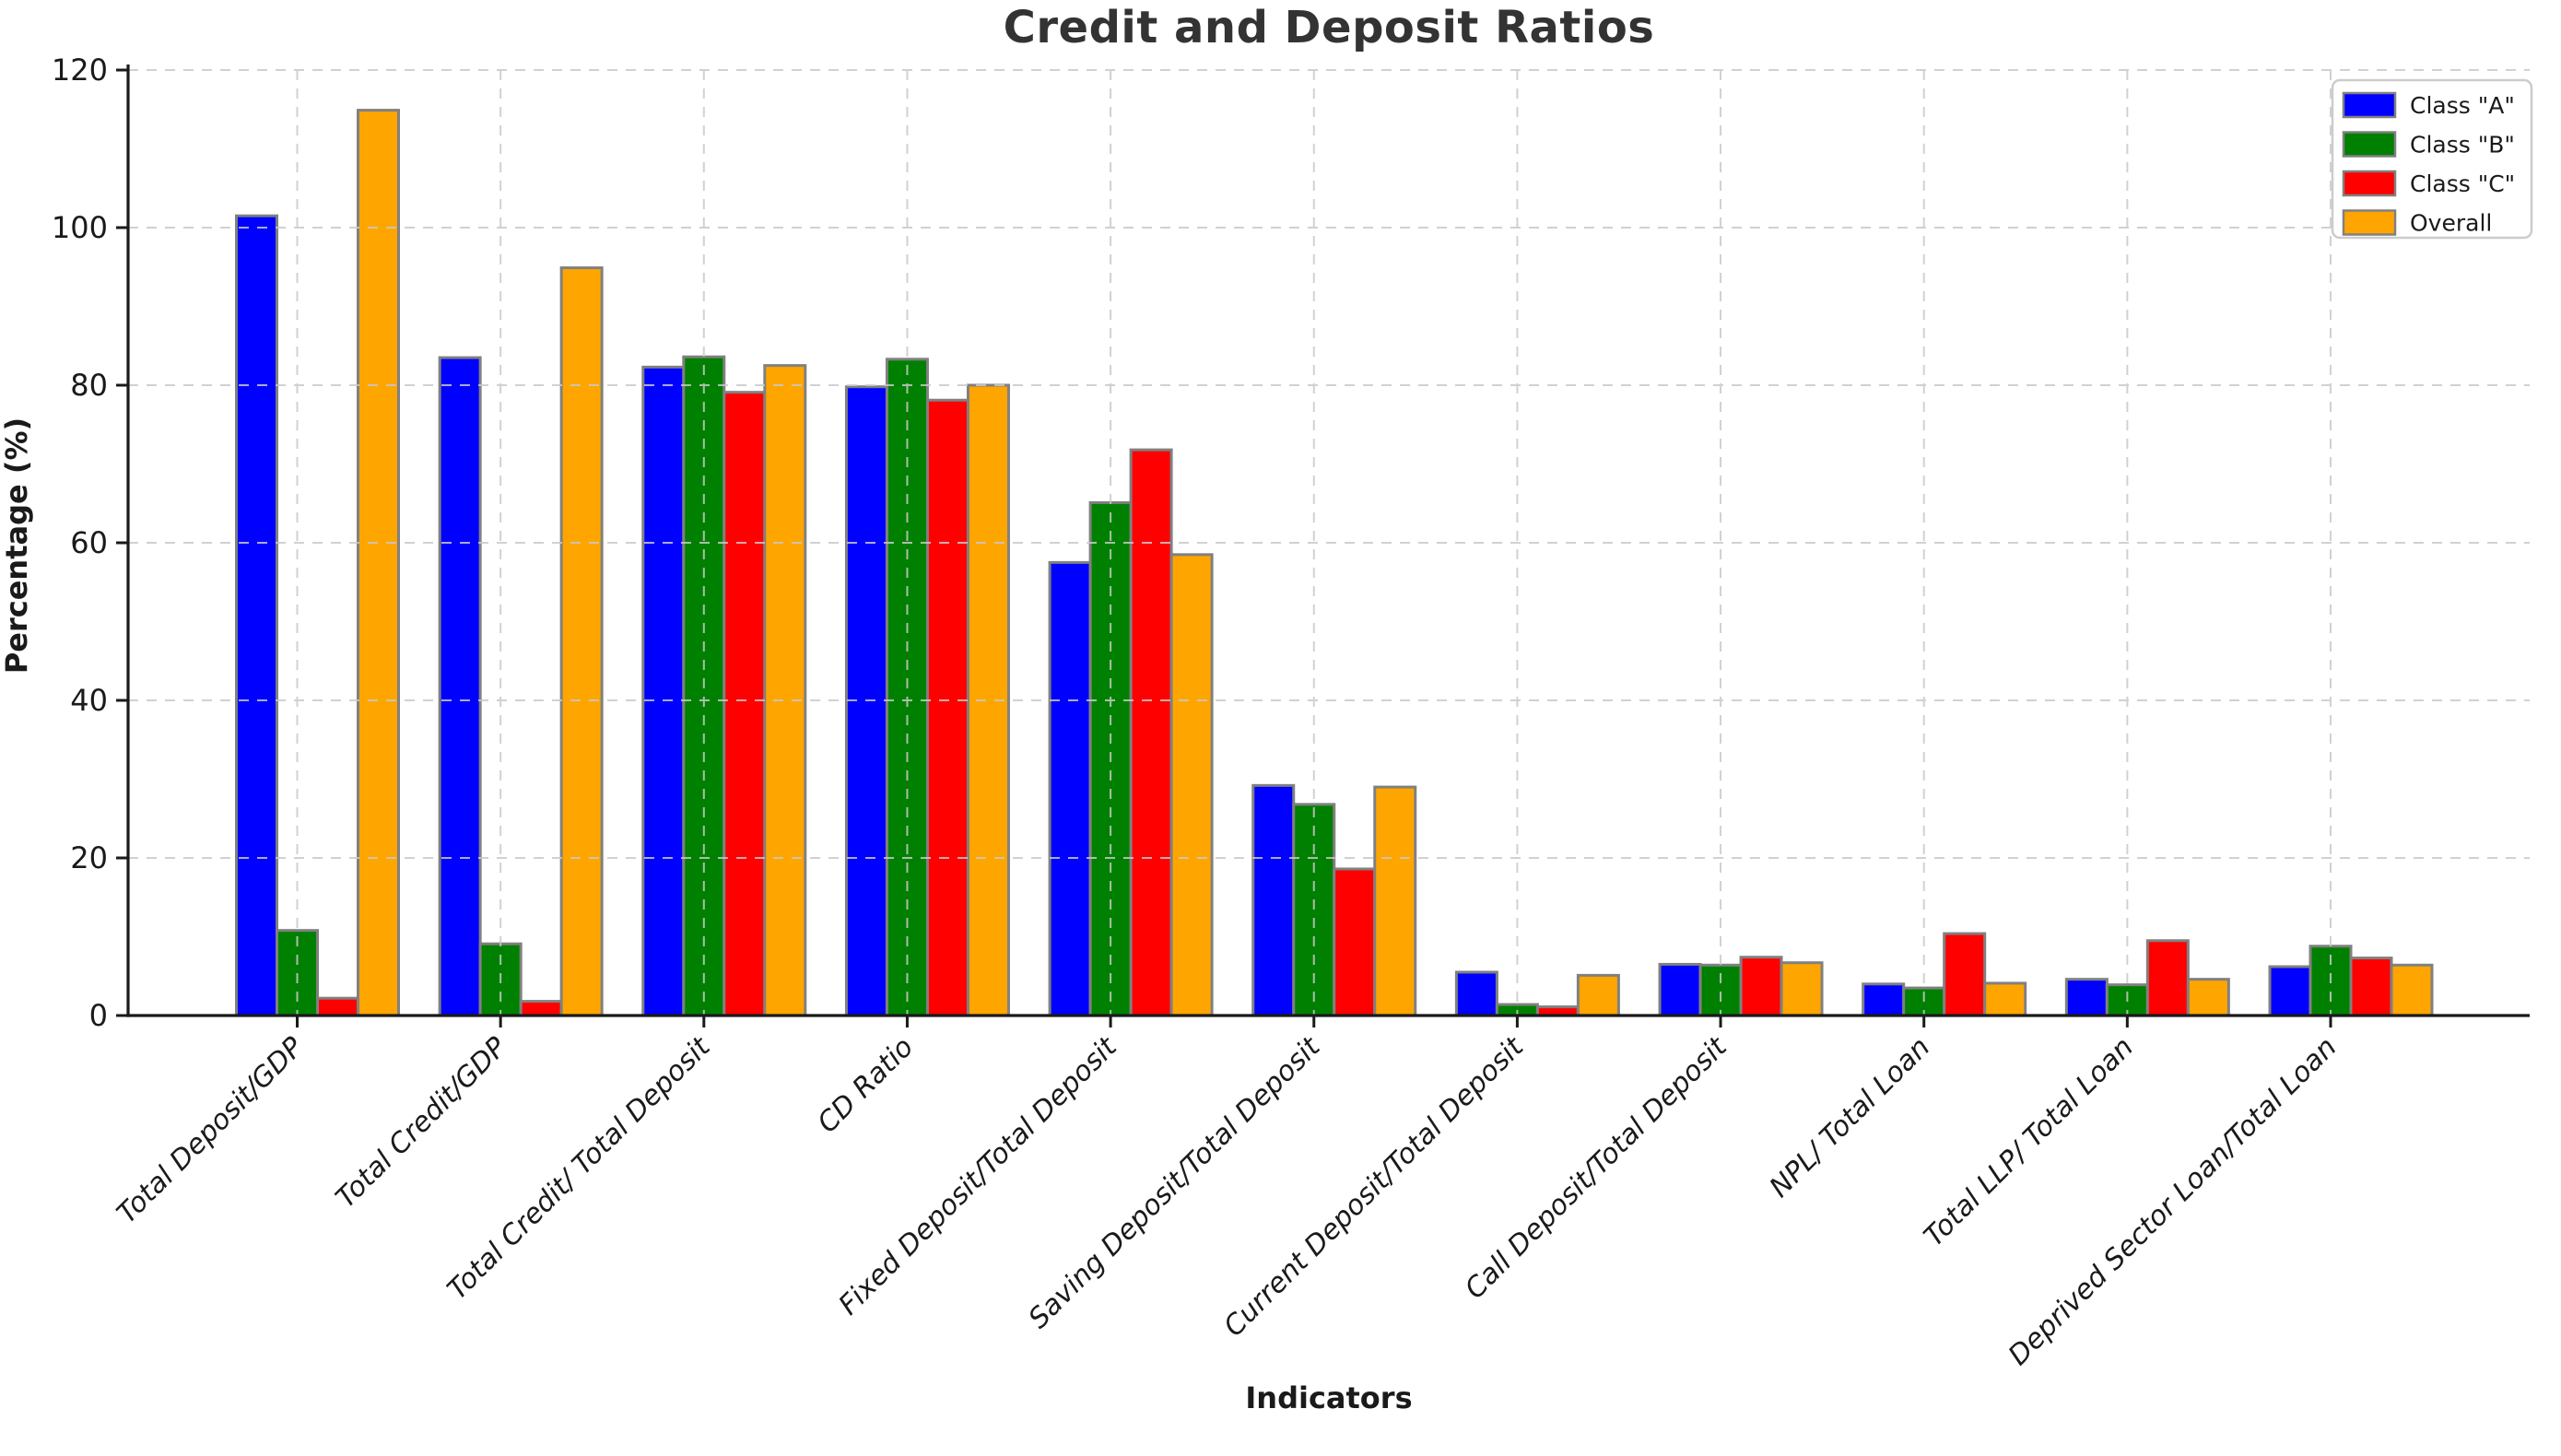  Describe the element at coordinates (867, 1085) in the screenshot. I see `x-tick-label: CD Ratio` at that location.